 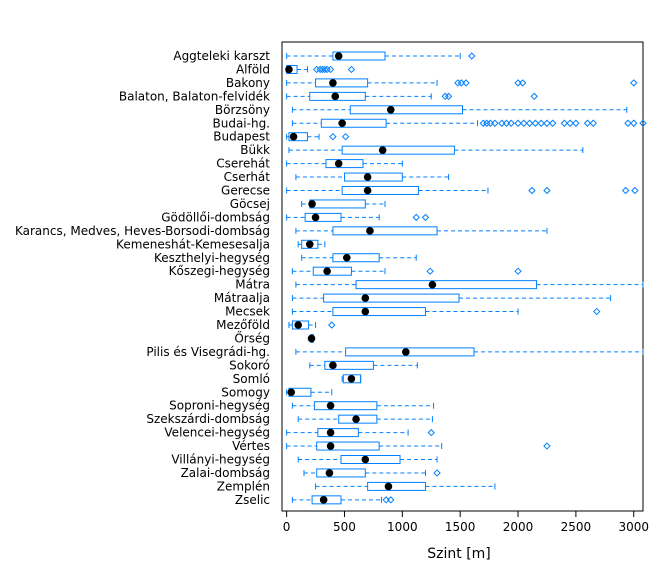 I want to click on box-row: Zalai-dombság, so click(x=311, y=473).